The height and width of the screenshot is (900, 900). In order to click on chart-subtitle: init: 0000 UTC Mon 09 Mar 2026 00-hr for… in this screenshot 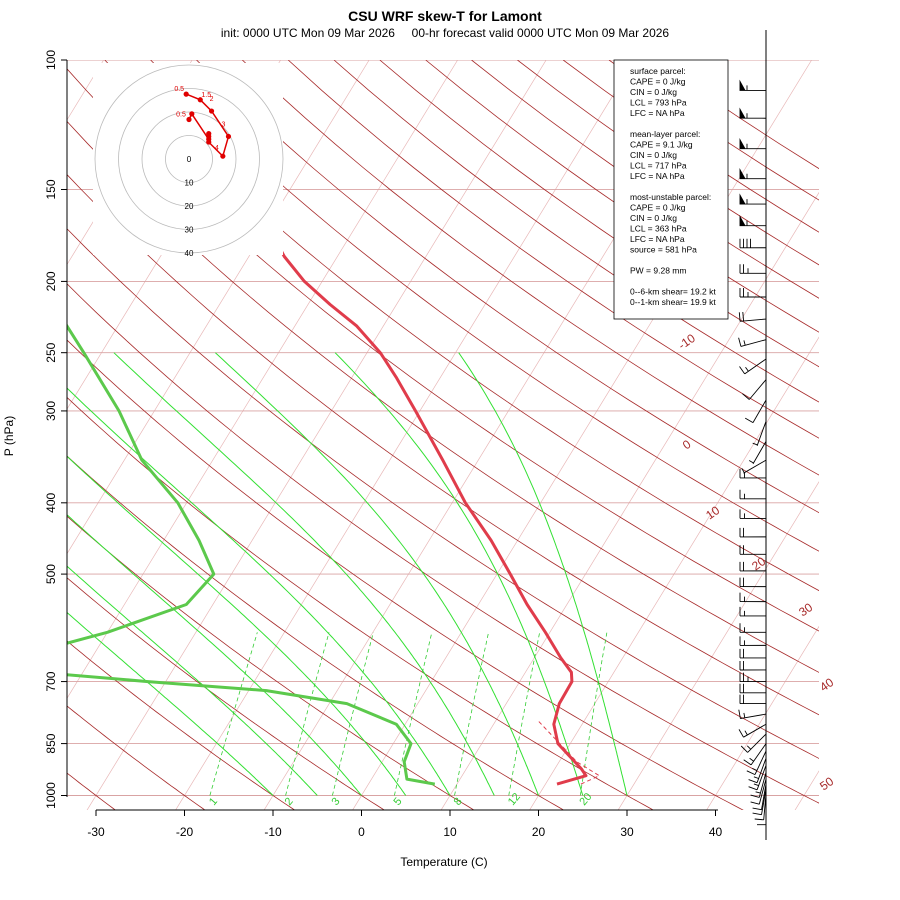, I will do `click(445, 33)`.